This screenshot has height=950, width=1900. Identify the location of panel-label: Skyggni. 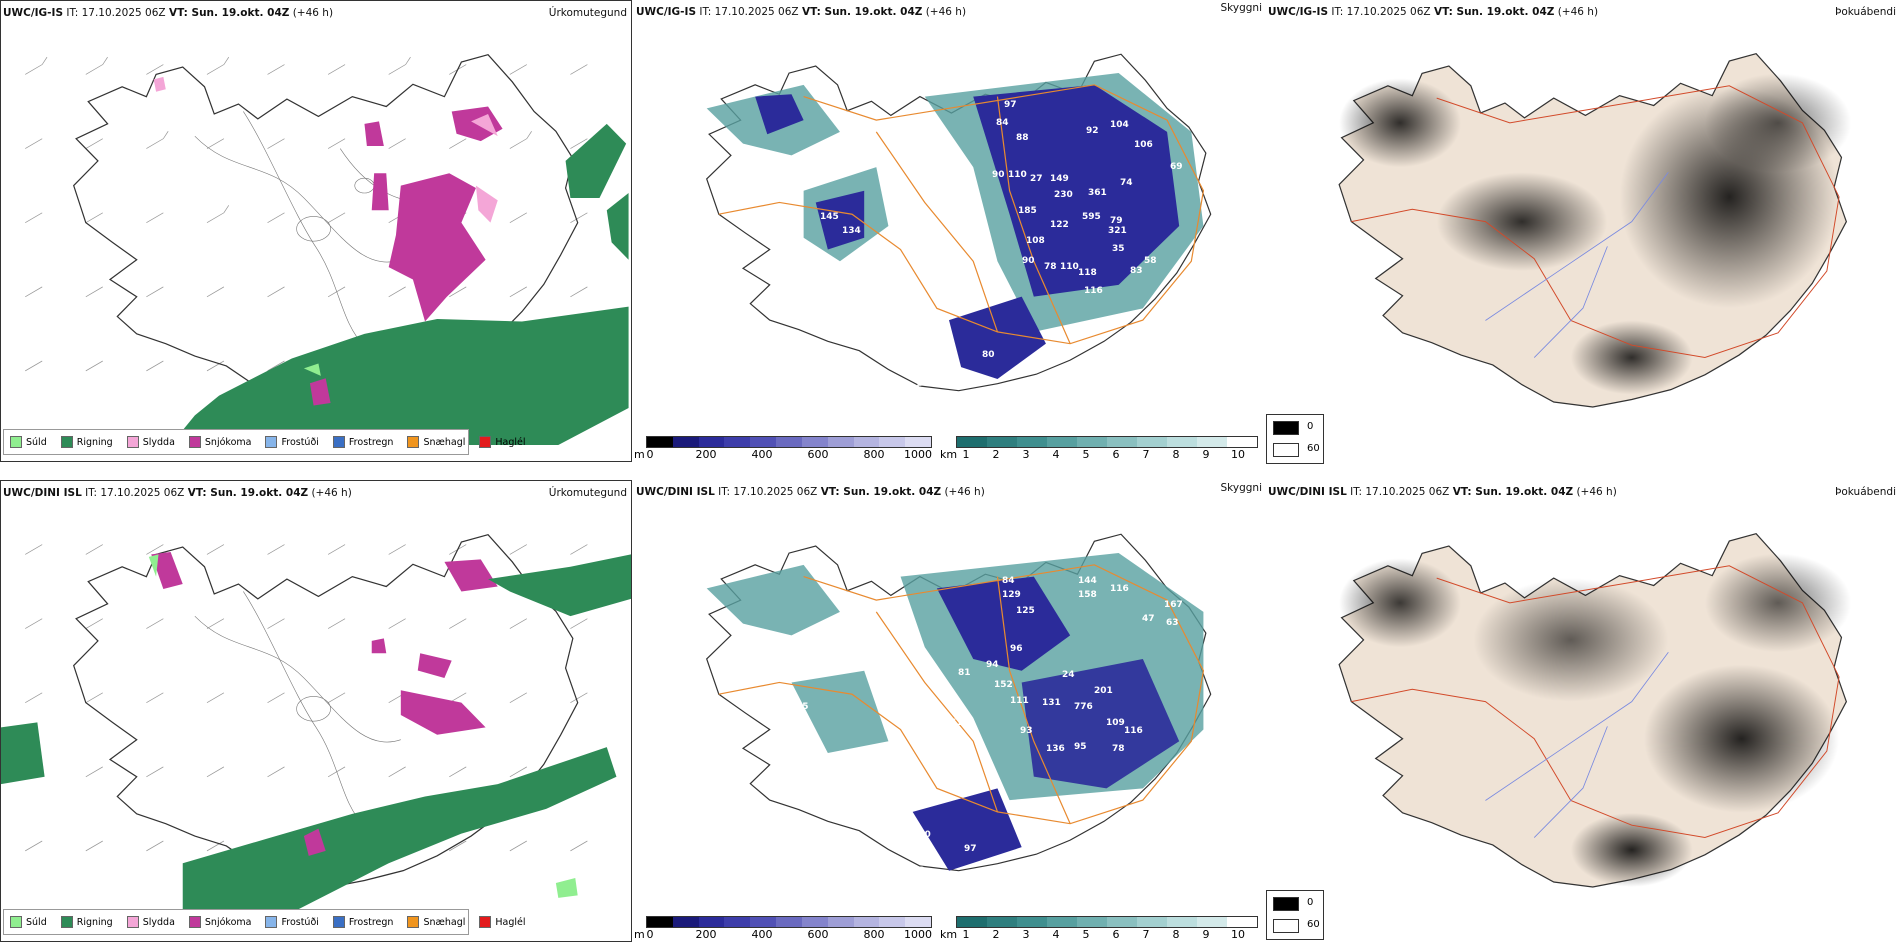
(1241, 8).